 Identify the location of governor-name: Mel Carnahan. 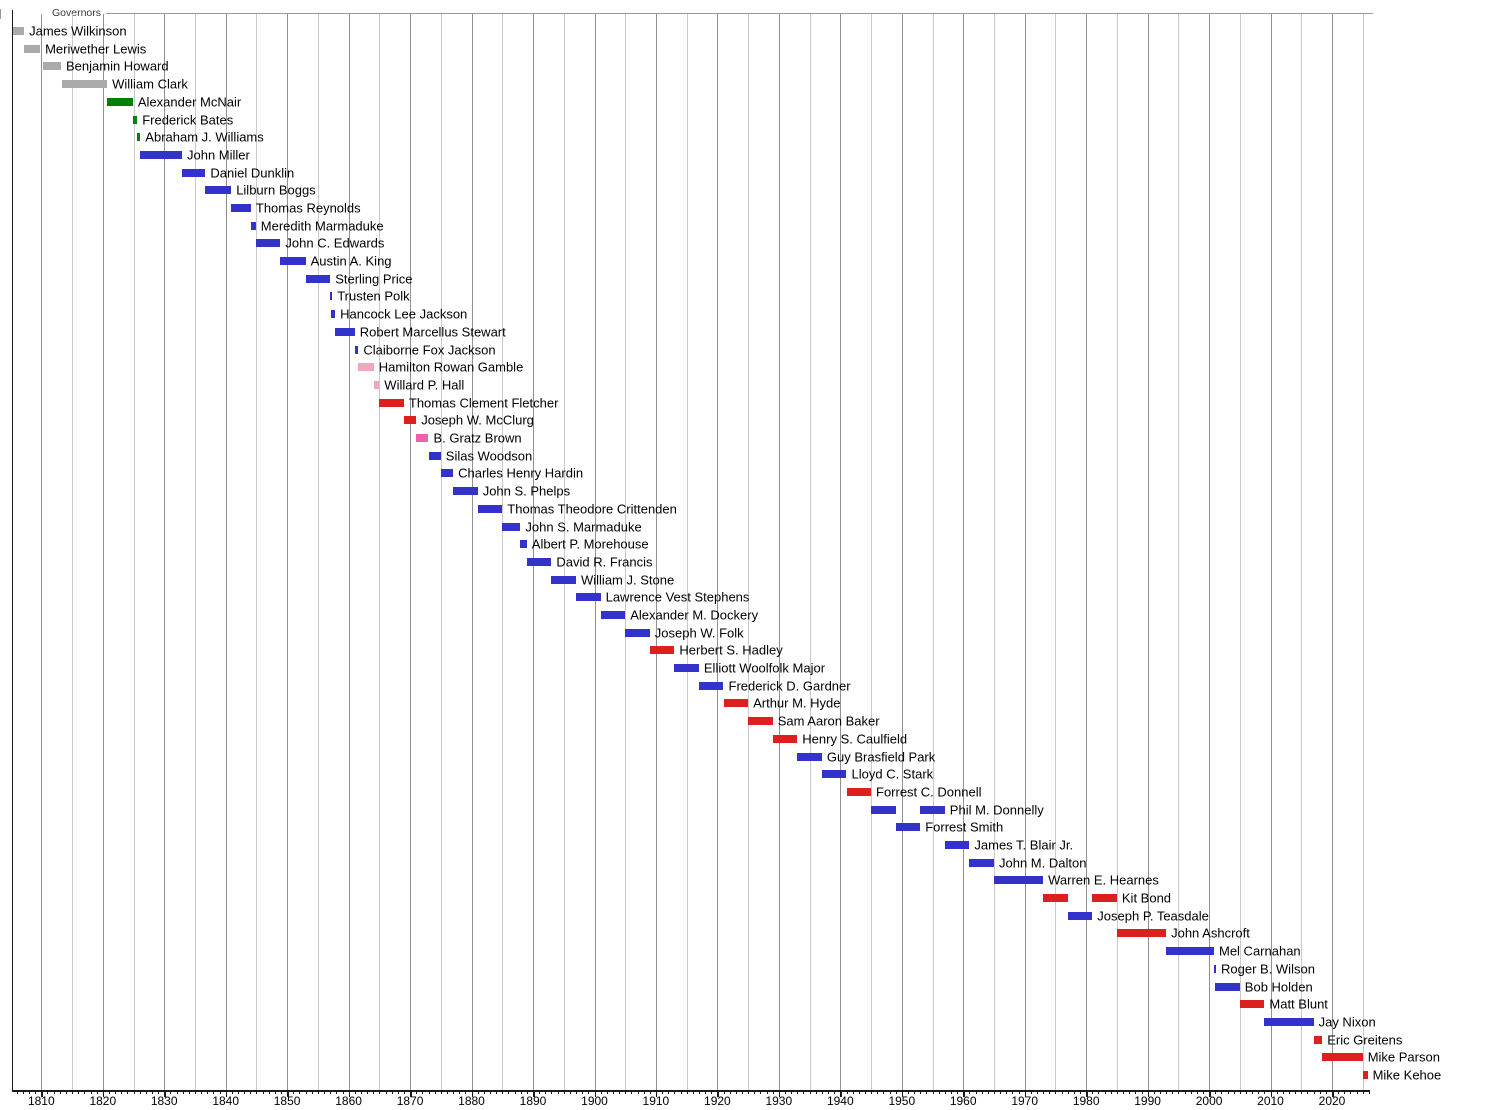
(1260, 951).